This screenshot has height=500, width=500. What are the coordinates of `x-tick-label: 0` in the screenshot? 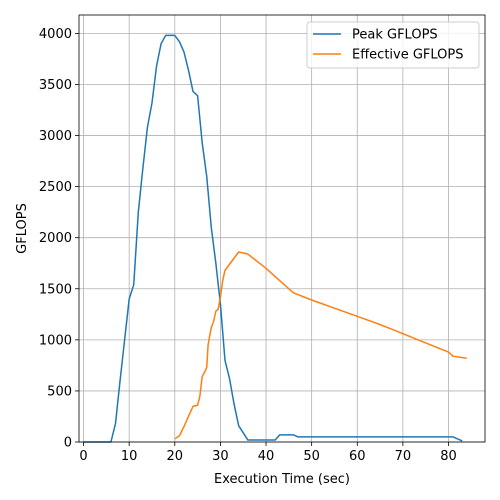 It's located at (83, 456).